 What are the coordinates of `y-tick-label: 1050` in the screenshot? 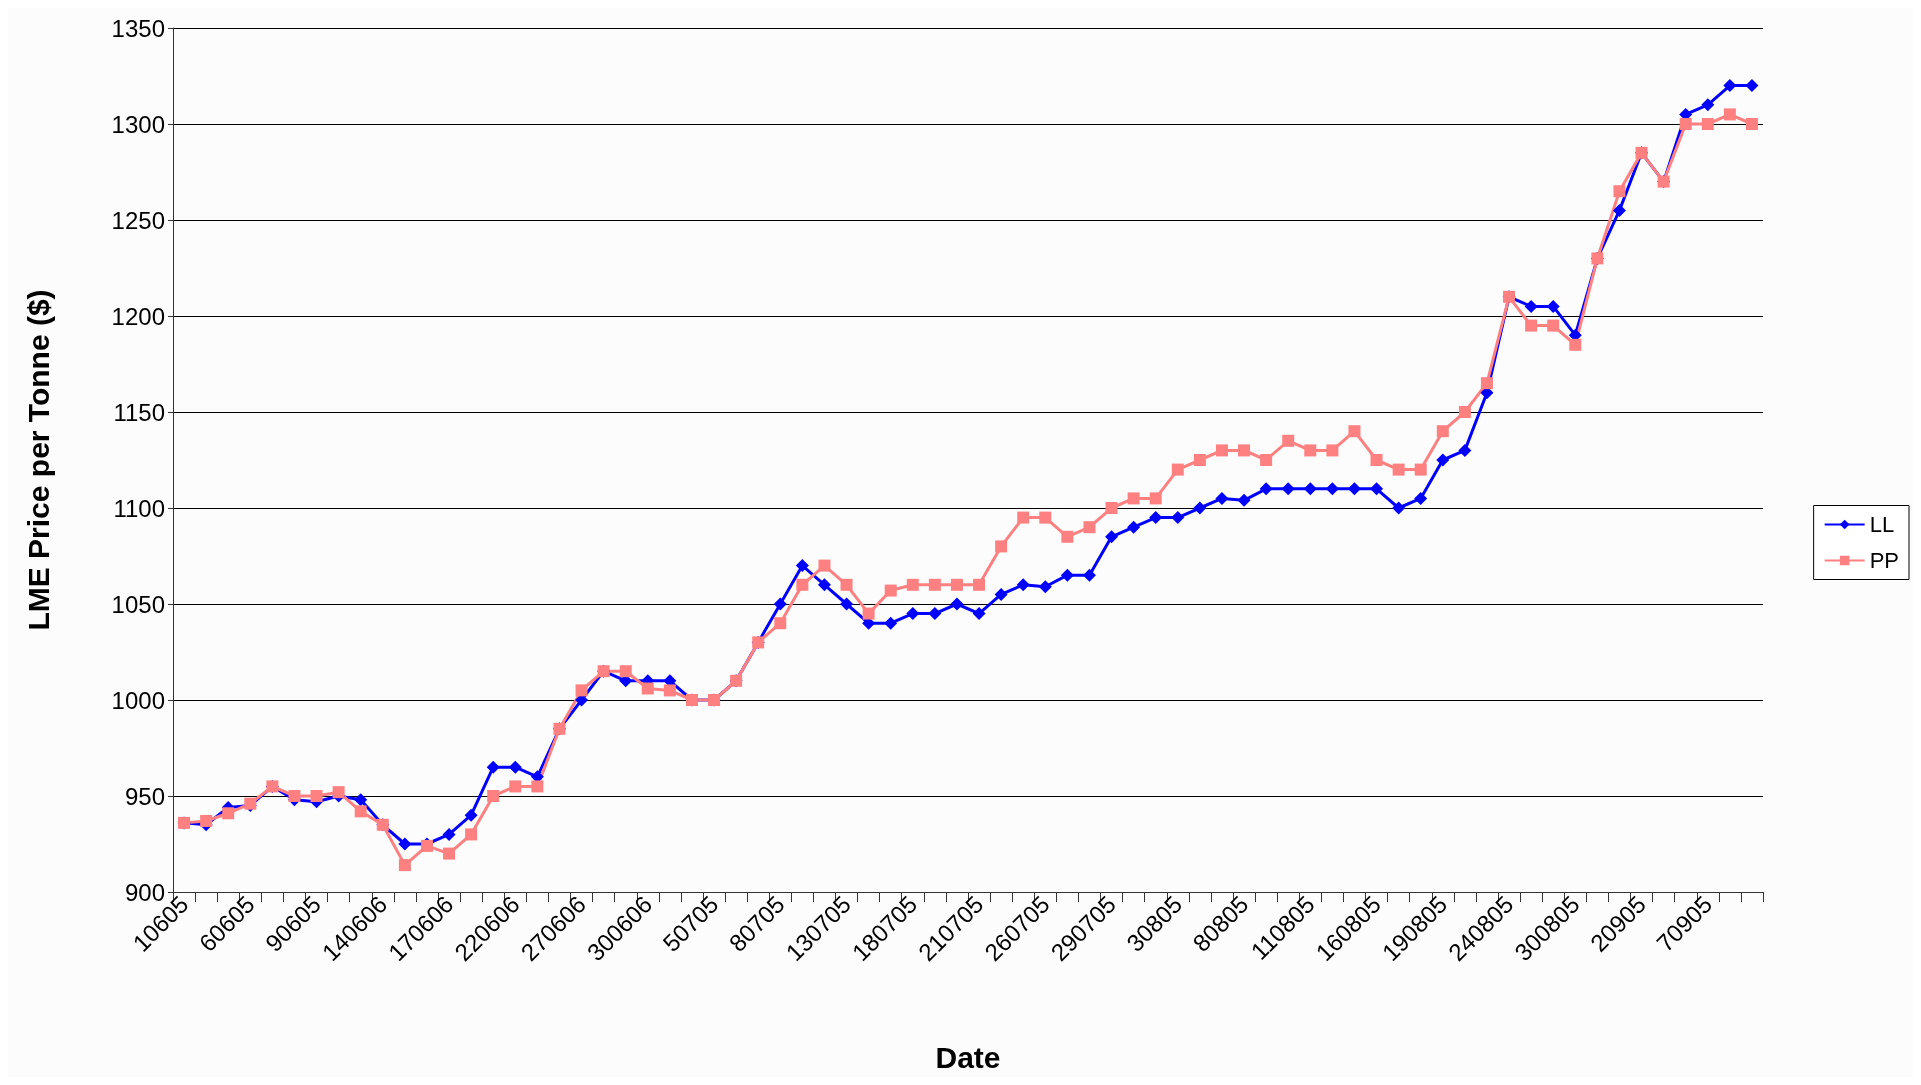 It's located at (138, 604).